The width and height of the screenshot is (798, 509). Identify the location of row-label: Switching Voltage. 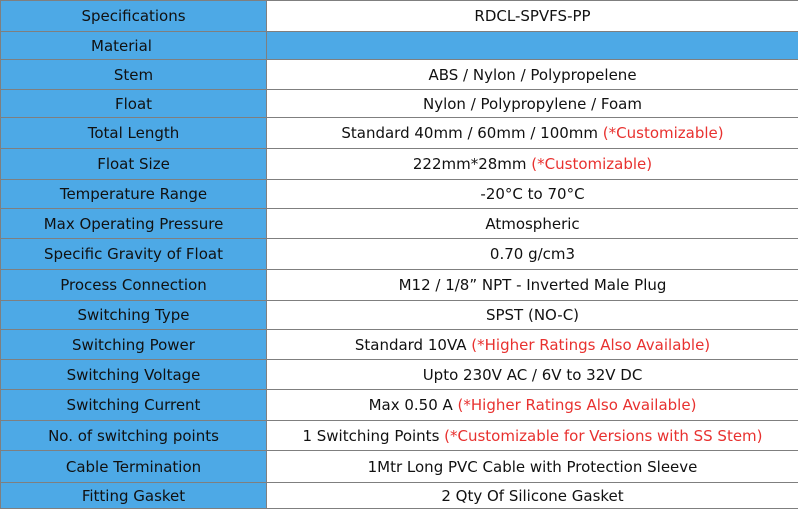
(134, 375).